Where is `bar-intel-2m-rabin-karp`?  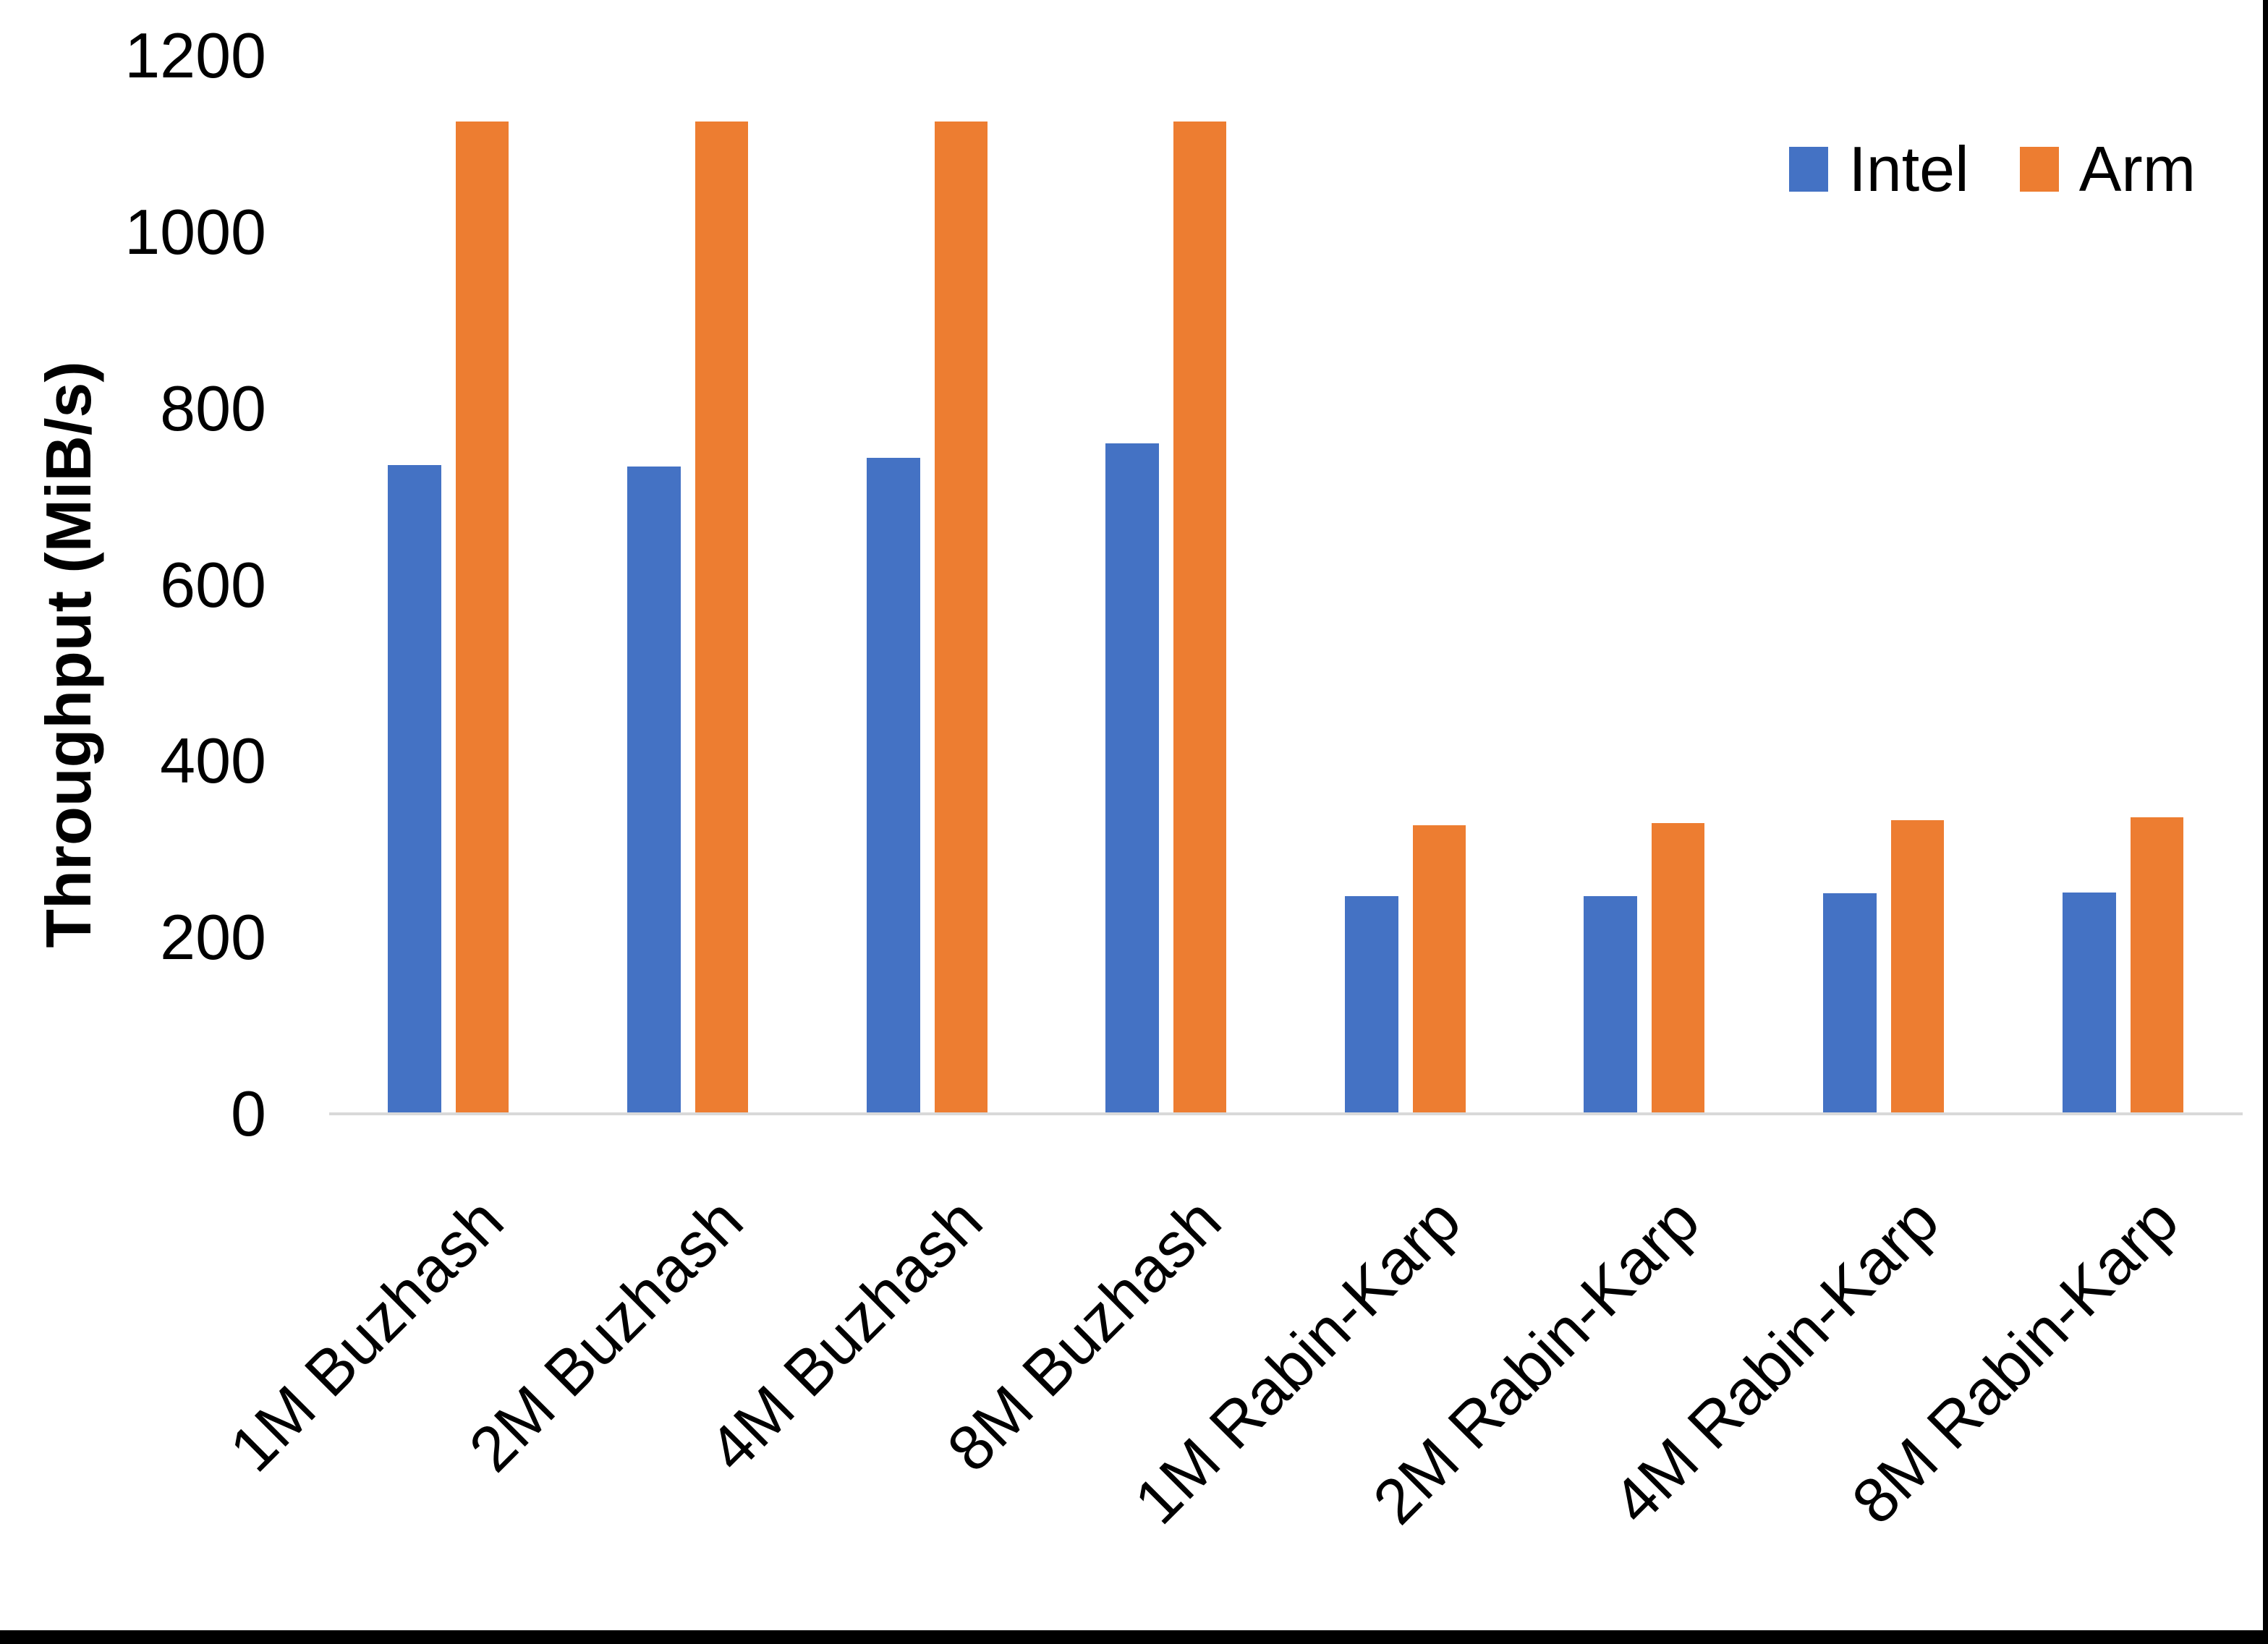 bar-intel-2m-rabin-karp is located at coordinates (1611, 1004).